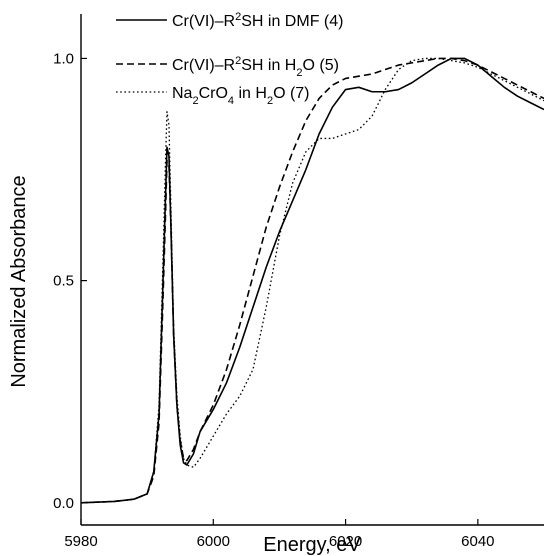  I want to click on y-tick-label: 0.0, so click(63, 503).